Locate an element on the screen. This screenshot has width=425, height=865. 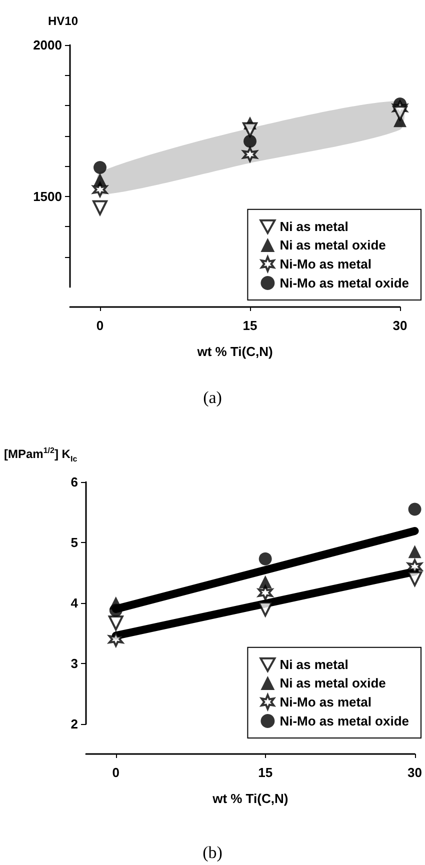
y-axis-title: [MPam$^{1/2}$] K$_{Ic}$ is located at coordinates (41, 455).